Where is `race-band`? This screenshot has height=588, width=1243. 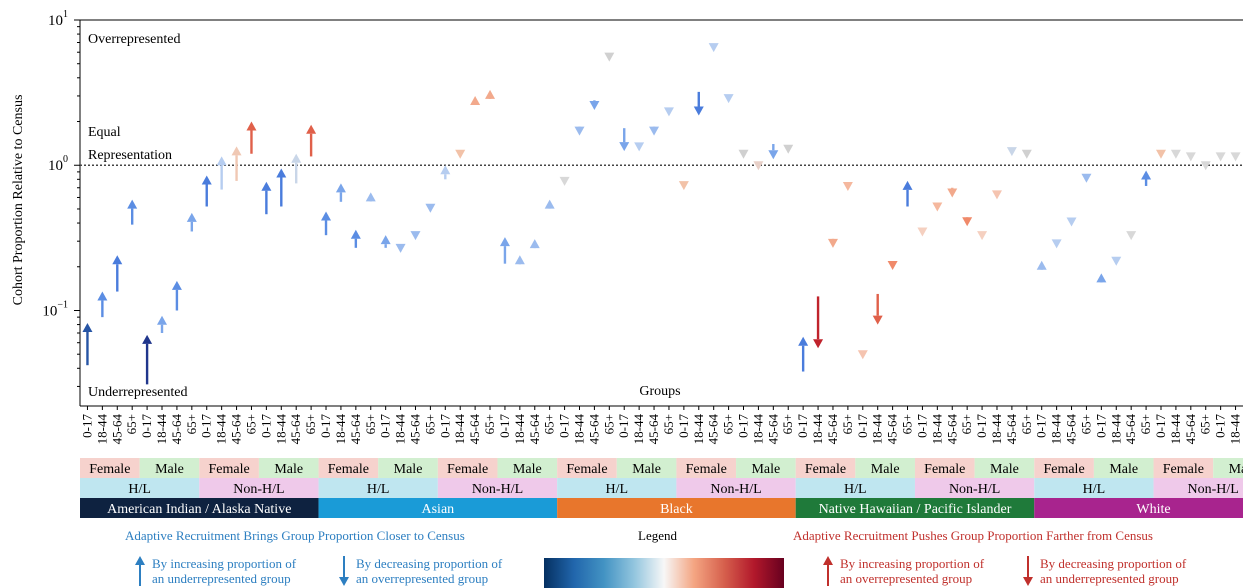
race-band is located at coordinates (199, 508).